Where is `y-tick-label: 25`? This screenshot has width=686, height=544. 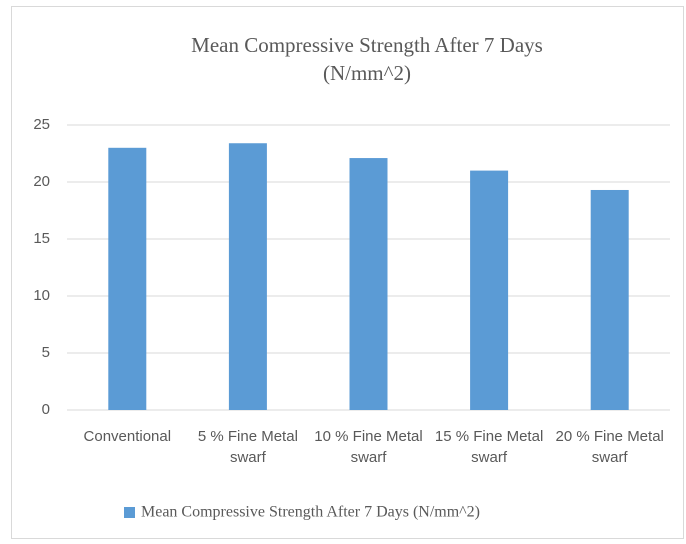
y-tick-label: 25 is located at coordinates (41, 124).